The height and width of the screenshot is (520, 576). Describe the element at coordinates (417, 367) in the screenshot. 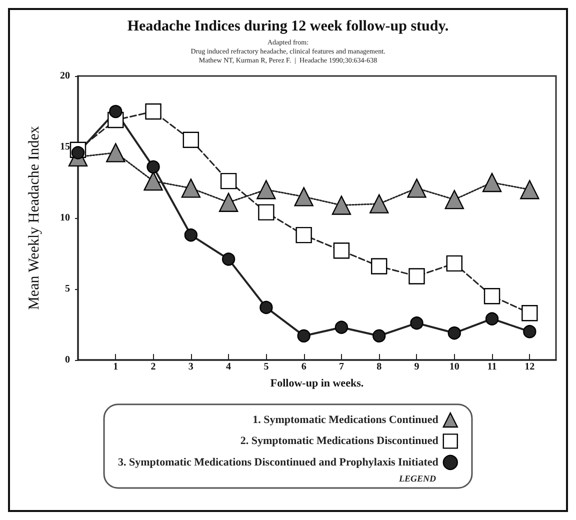

I see `x-tick-label: 9` at that location.